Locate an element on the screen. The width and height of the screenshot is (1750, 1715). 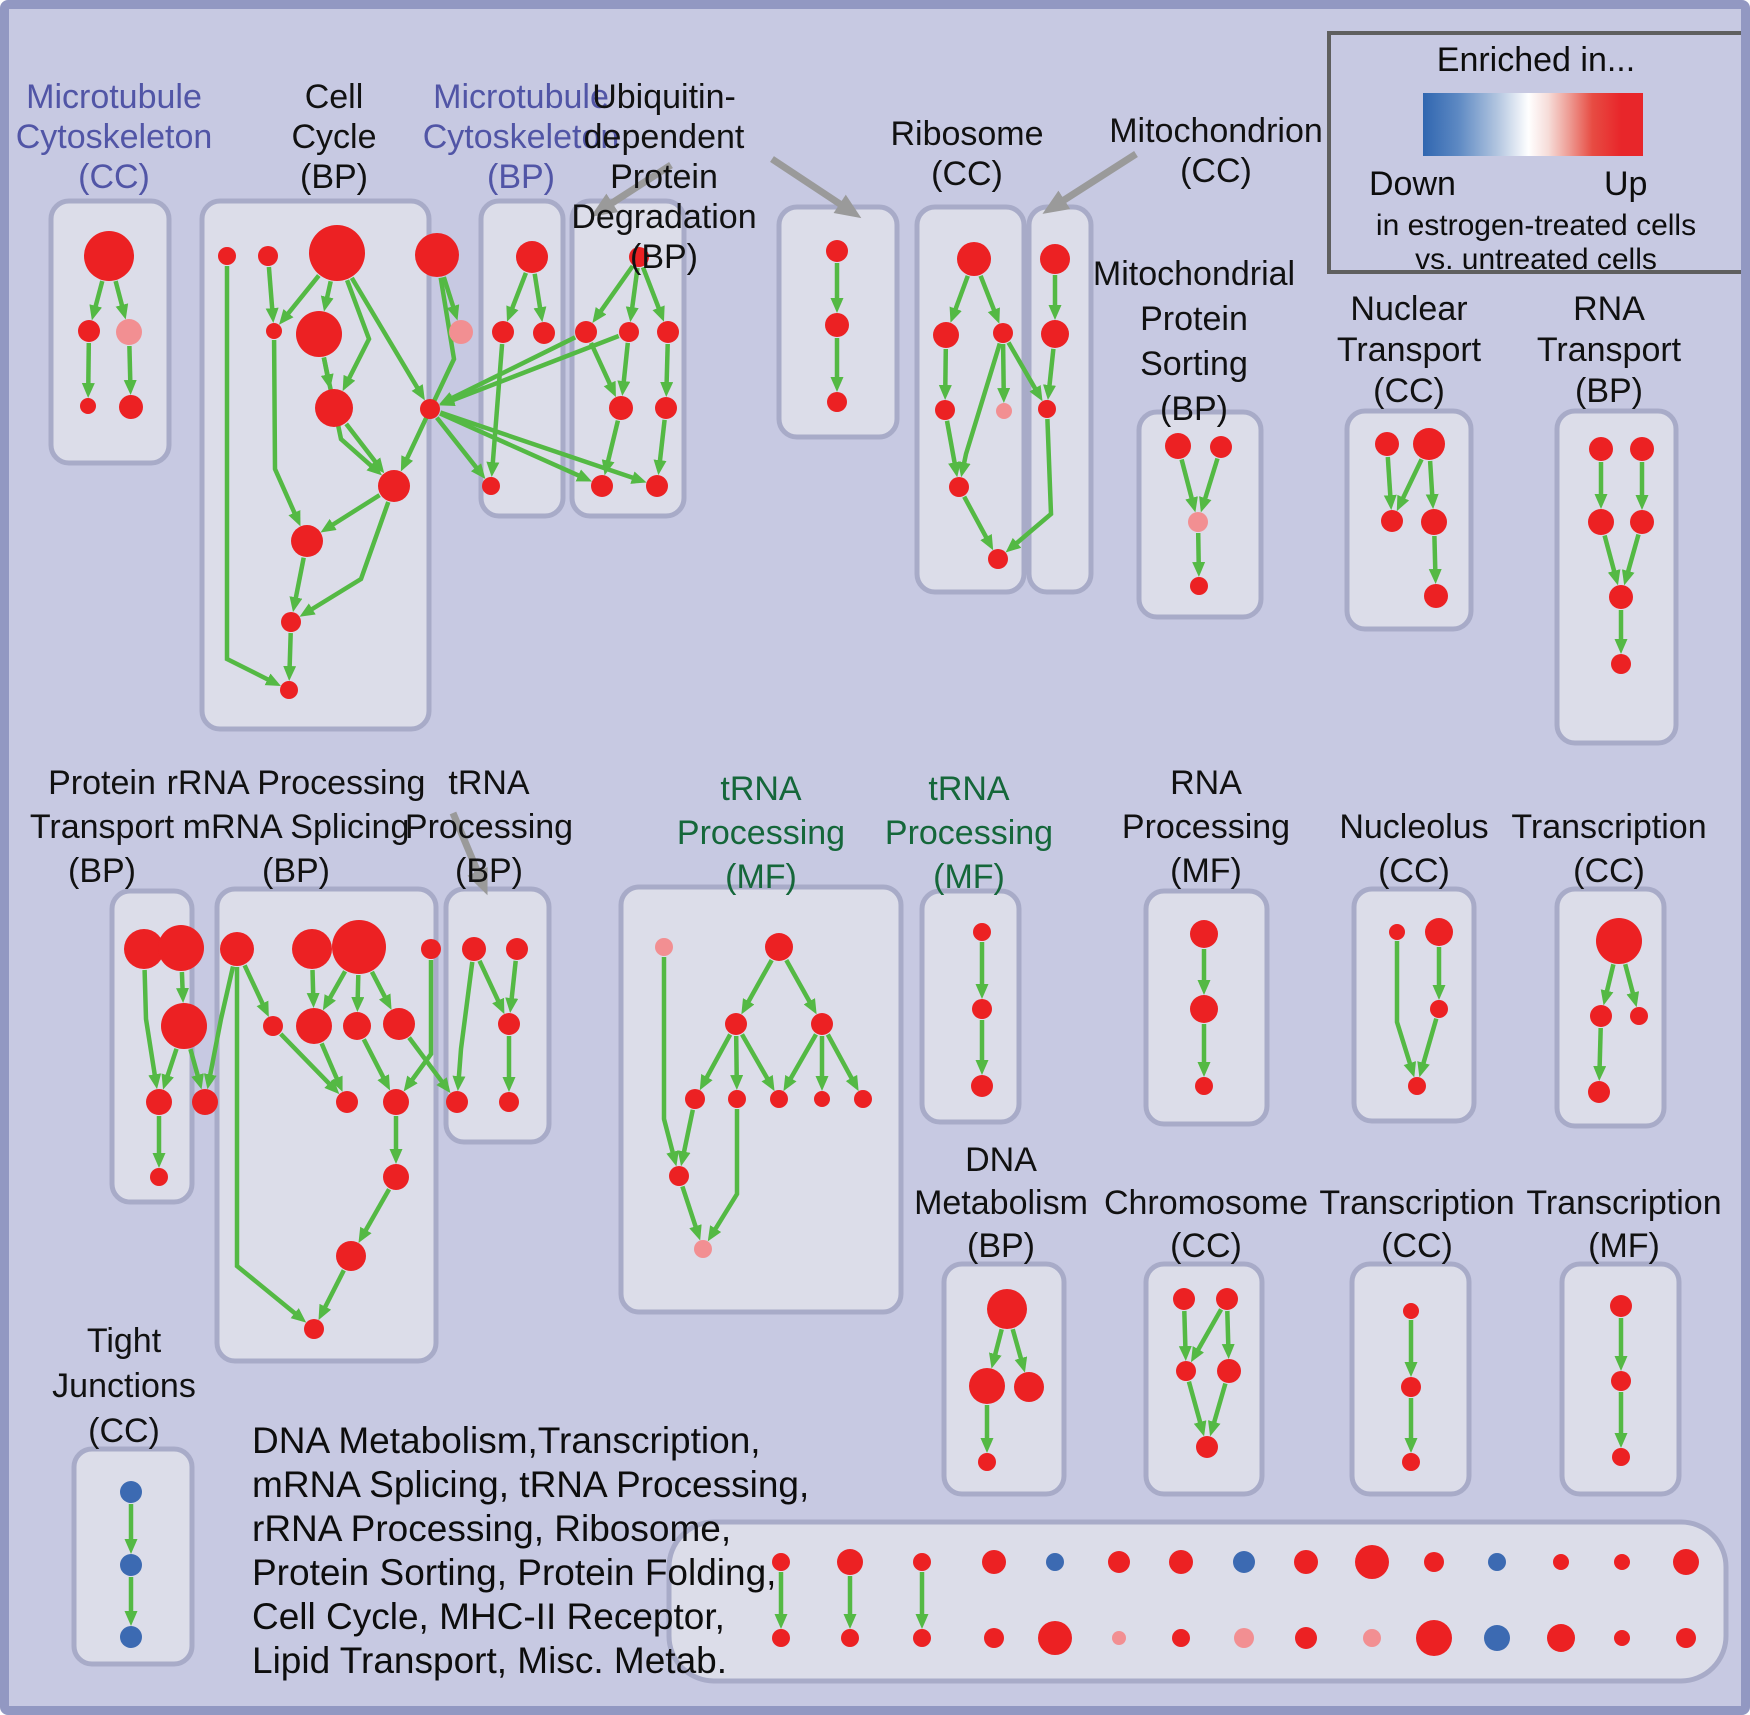
legend-gradient-bar is located at coordinates (1533, 124).